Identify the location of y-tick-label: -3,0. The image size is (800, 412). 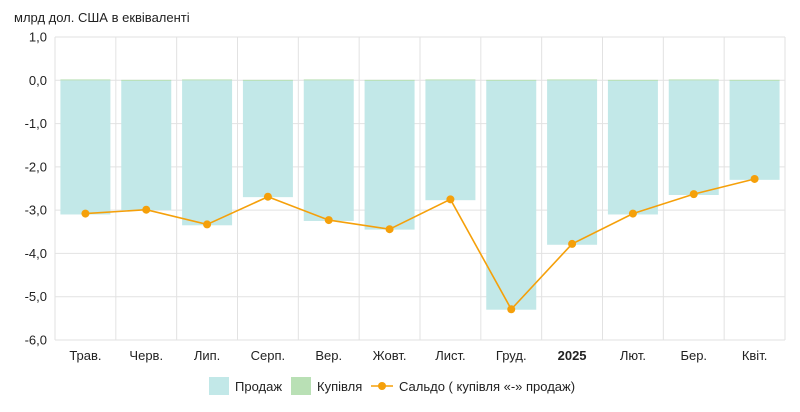
(36, 210).